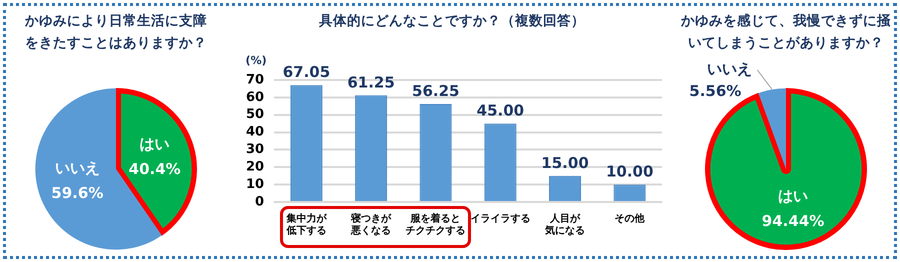 This screenshot has width=900, height=262. What do you see at coordinates (255, 184) in the screenshot?
I see `y-tick-label: 10` at bounding box center [255, 184].